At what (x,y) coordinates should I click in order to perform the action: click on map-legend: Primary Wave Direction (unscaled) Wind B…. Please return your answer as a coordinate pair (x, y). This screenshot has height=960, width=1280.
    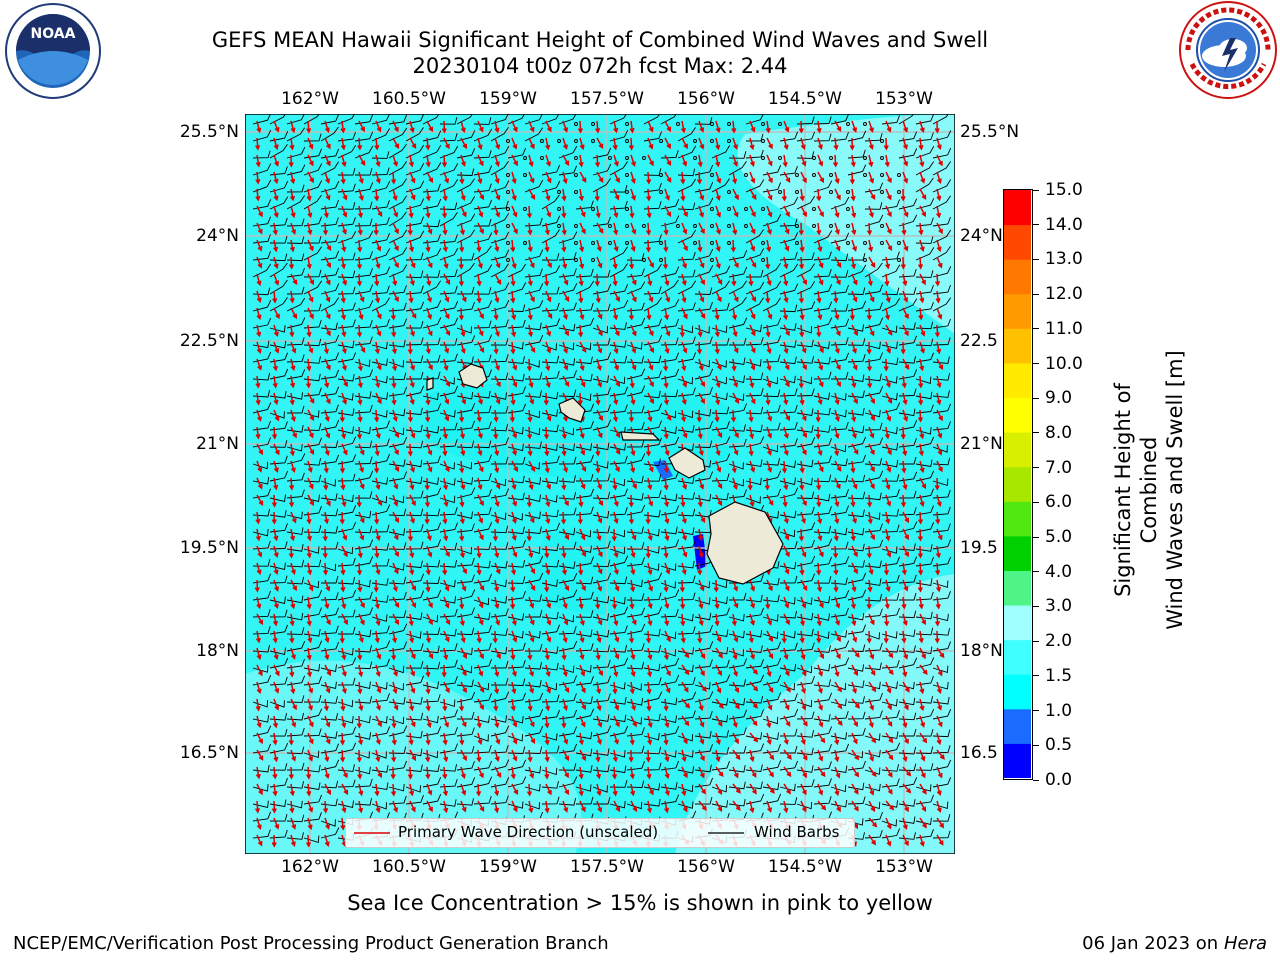
    Looking at the image, I should click on (600, 833).